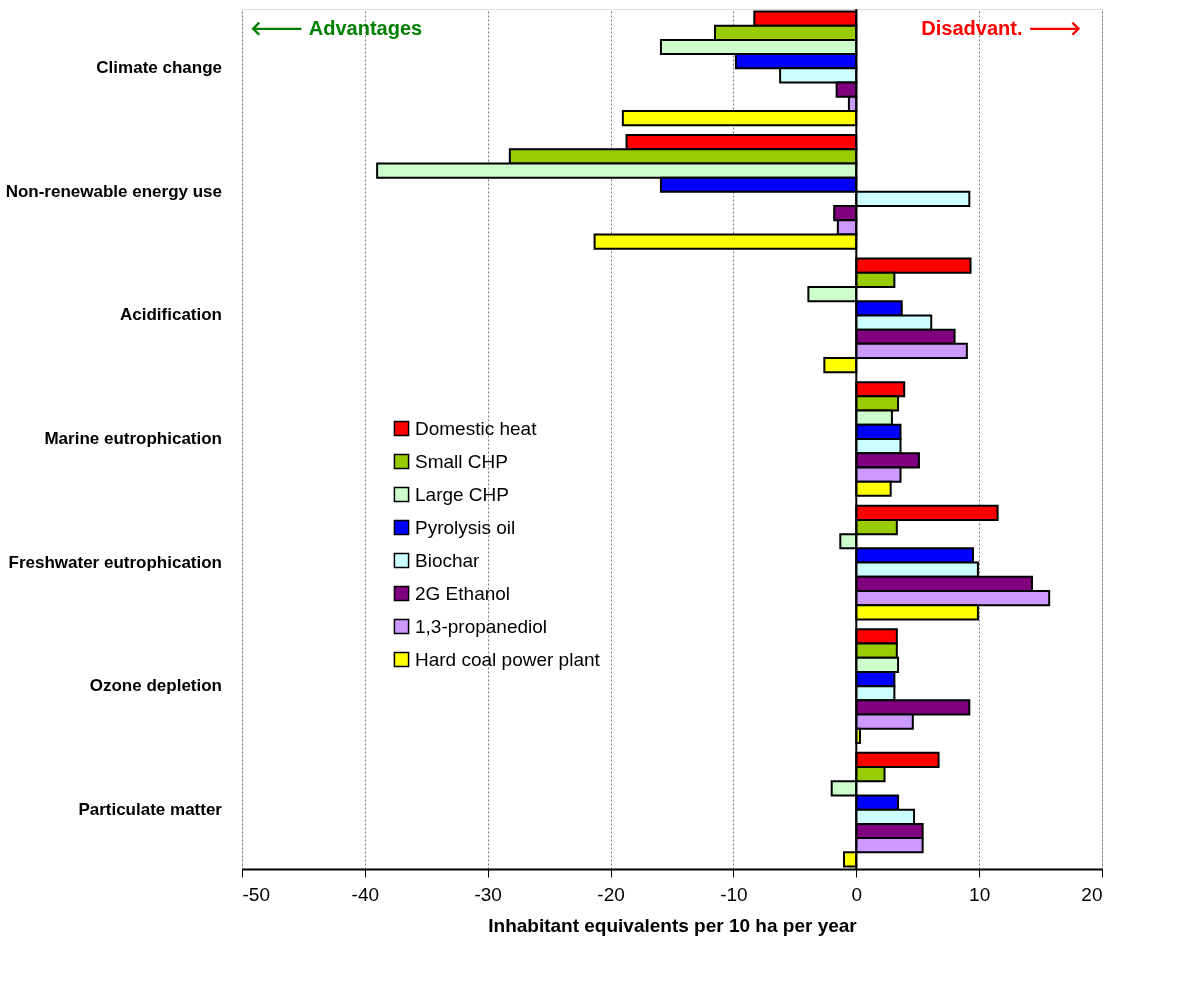  What do you see at coordinates (155, 686) in the screenshot?
I see `y-tick-label: Ozone depletion` at bounding box center [155, 686].